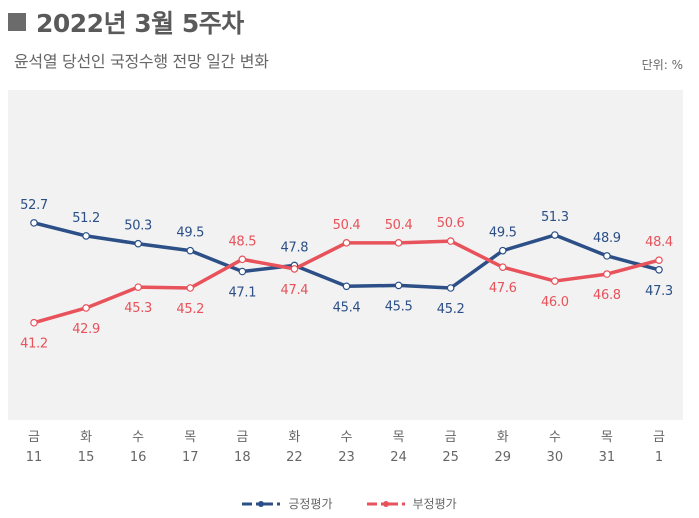 This screenshot has height=518, width=699. What do you see at coordinates (86, 218) in the screenshot?
I see `data-label: 51.2` at bounding box center [86, 218].